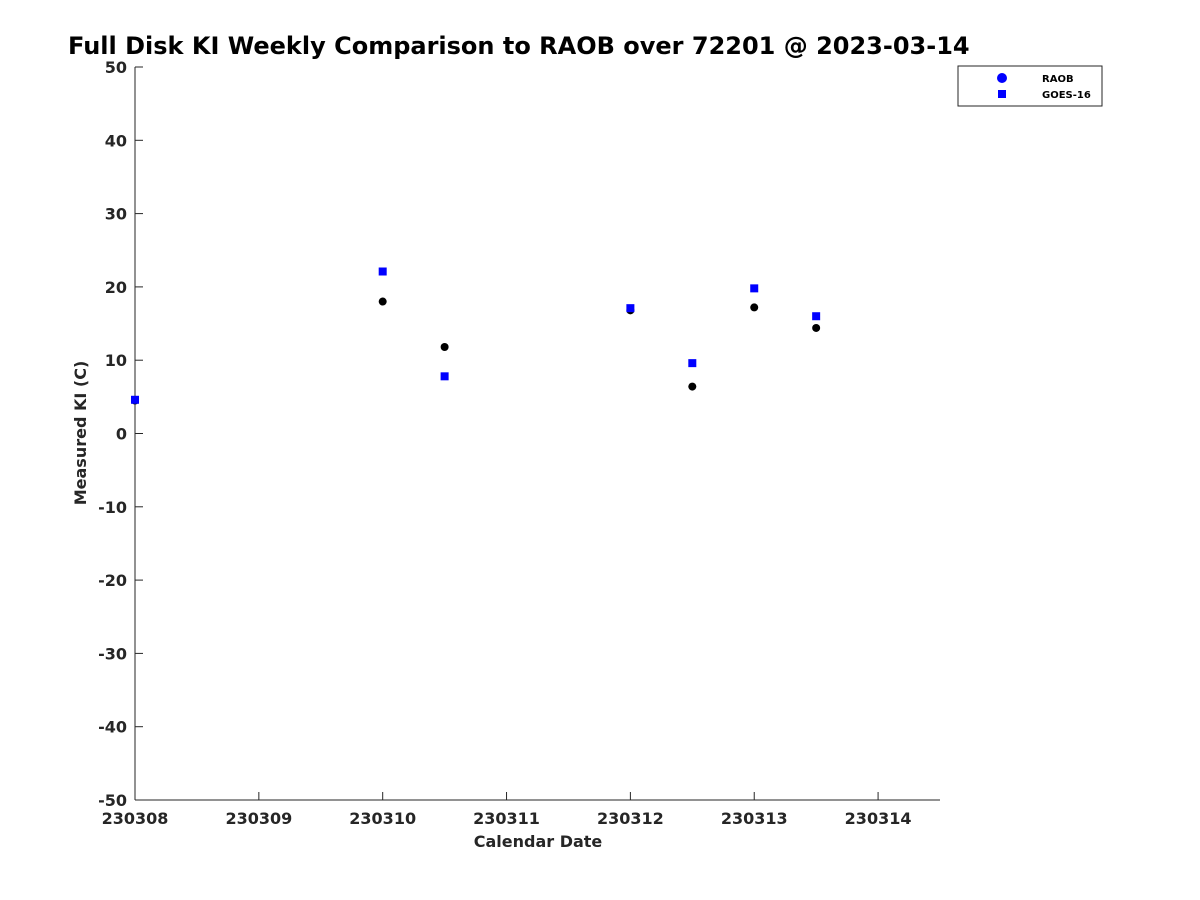 The image size is (1200, 900). Describe the element at coordinates (112, 727) in the screenshot. I see `y-tick-label: -40` at that location.